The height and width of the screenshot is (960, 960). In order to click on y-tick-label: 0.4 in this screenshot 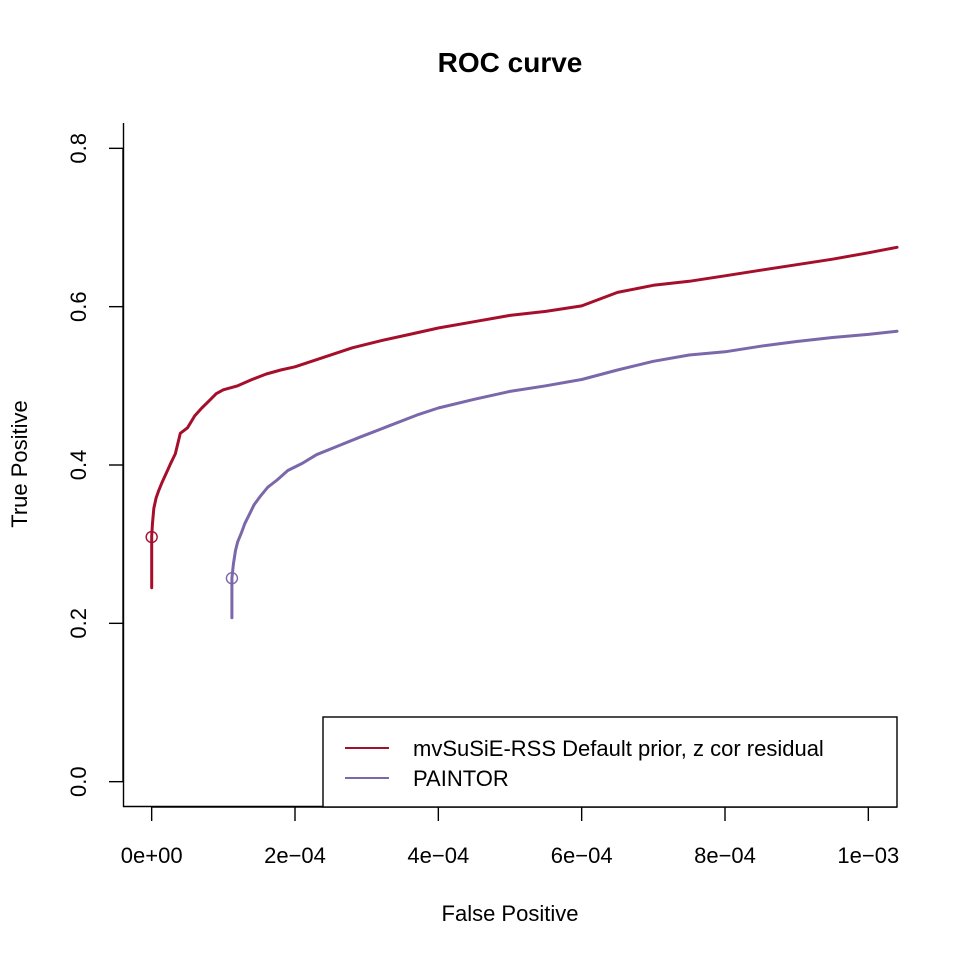, I will do `click(78, 465)`.